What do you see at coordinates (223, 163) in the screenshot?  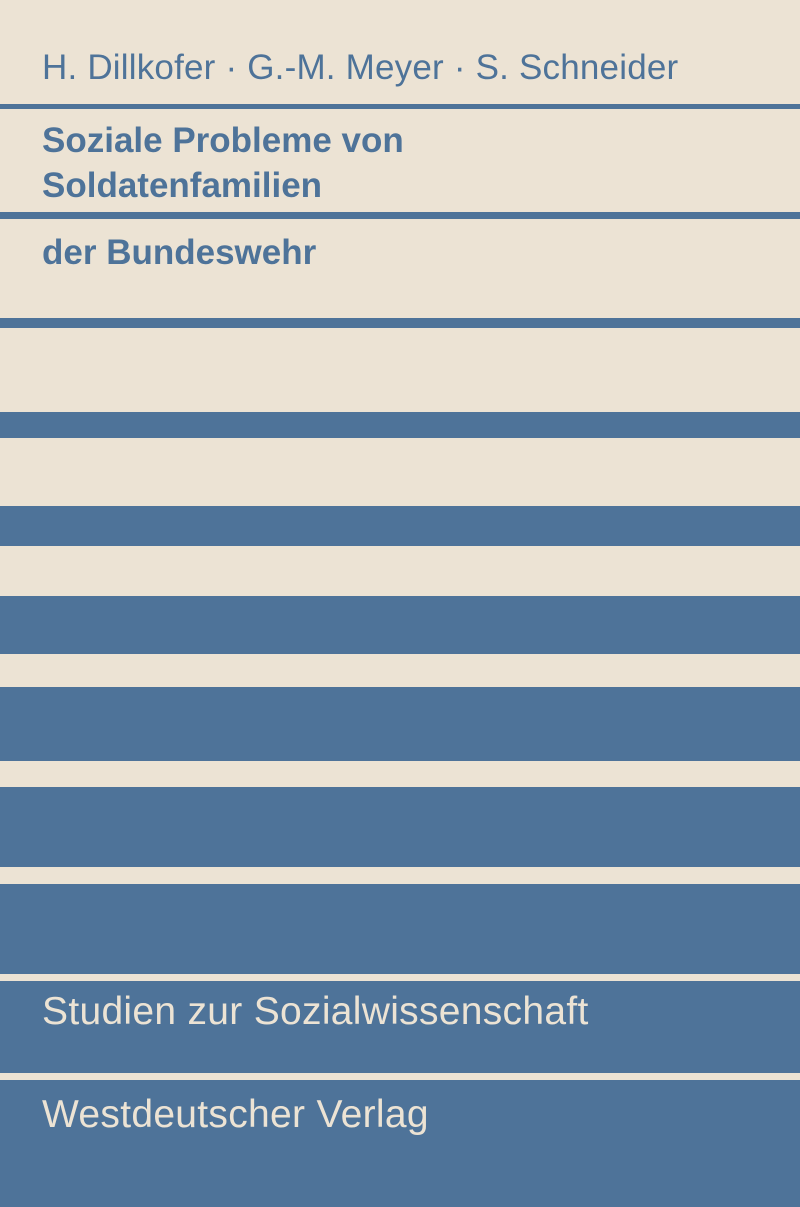 I see `book-title: Soziale Probleme von Soldatenfamilien` at bounding box center [223, 163].